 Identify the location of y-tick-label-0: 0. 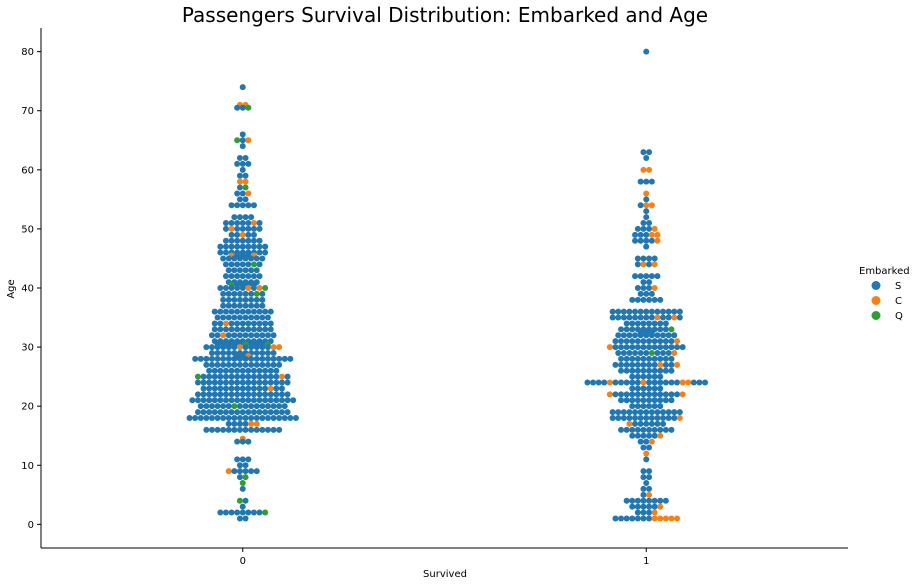
(31, 525).